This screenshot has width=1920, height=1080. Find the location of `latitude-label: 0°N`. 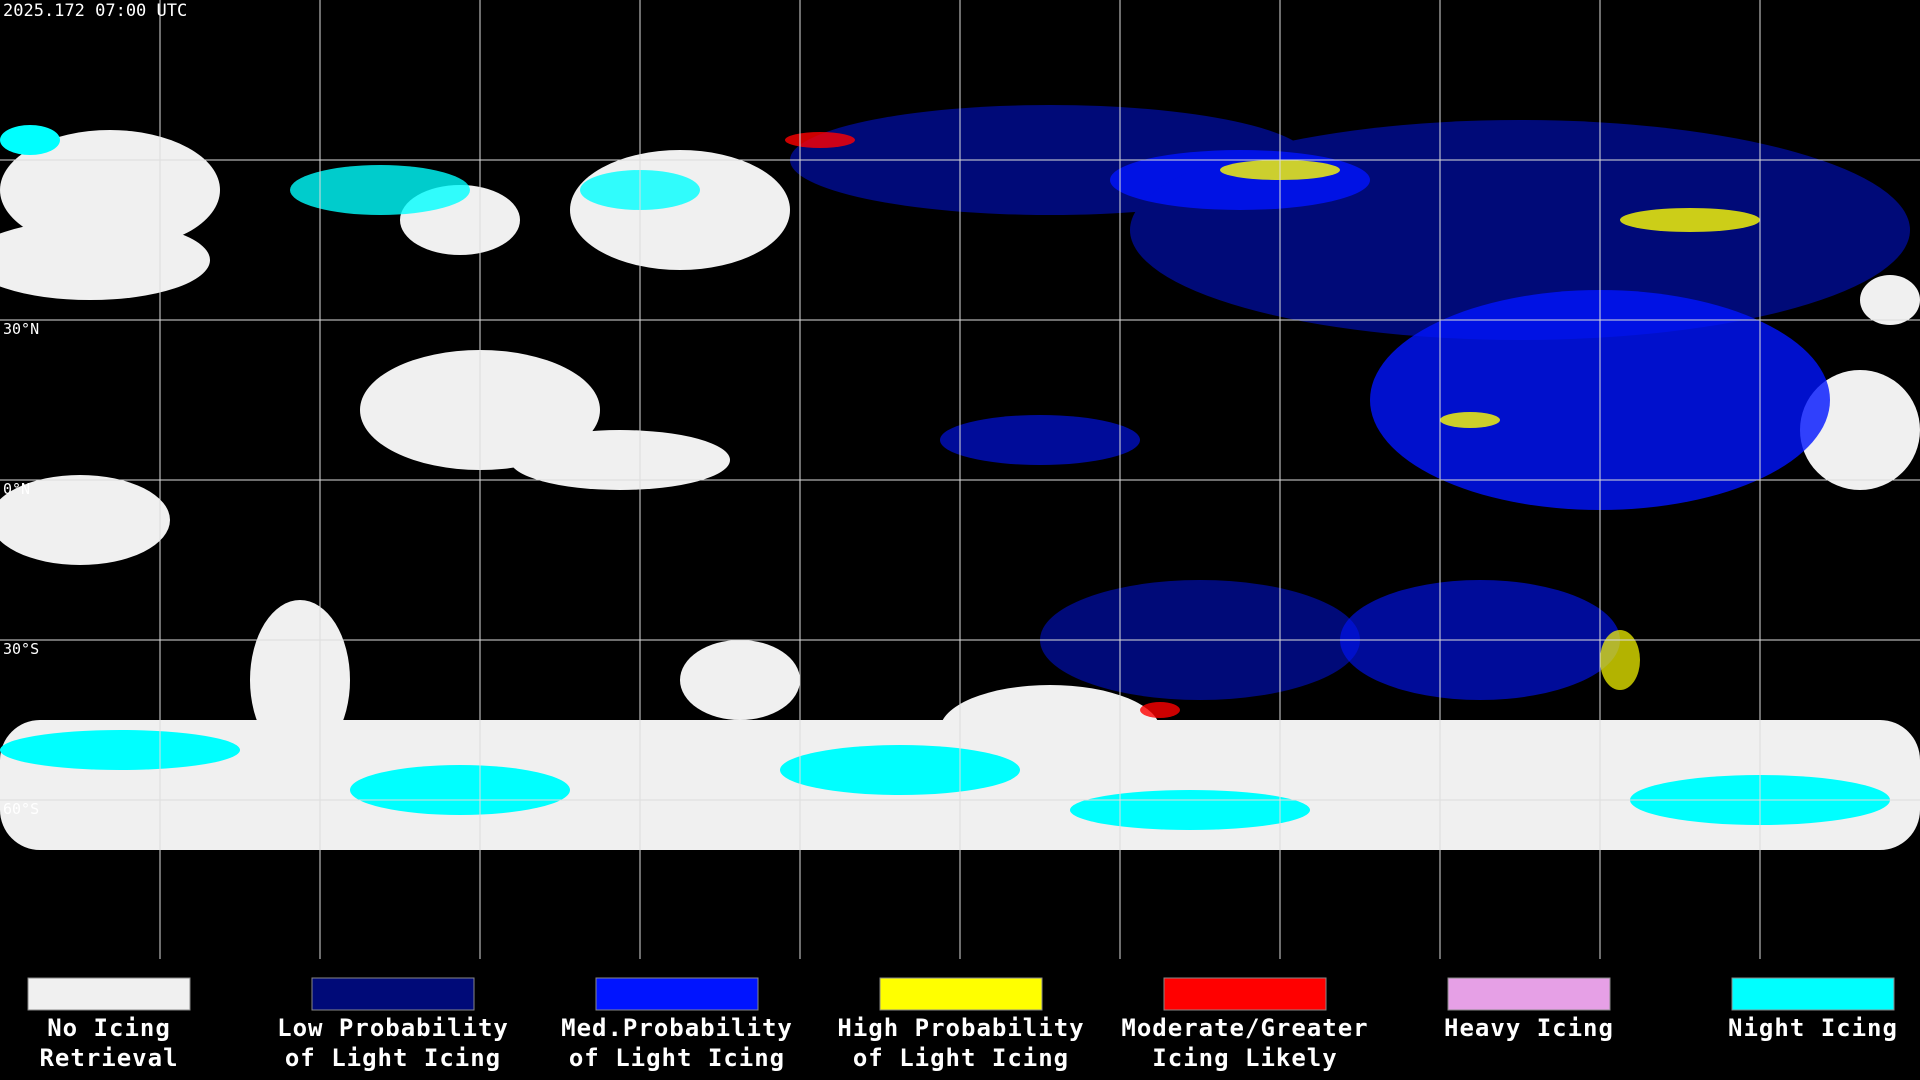

latitude-label: 0°N is located at coordinates (16, 489).